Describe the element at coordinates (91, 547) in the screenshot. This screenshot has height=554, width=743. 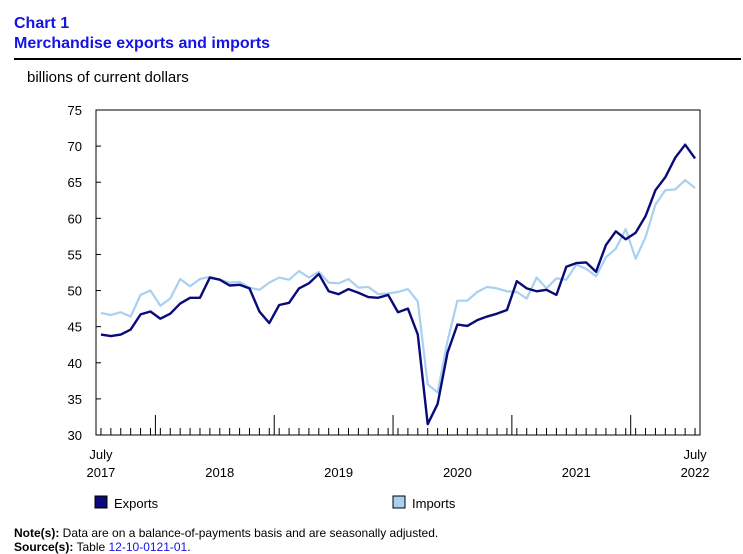
I see `source-prefix: Table` at that location.